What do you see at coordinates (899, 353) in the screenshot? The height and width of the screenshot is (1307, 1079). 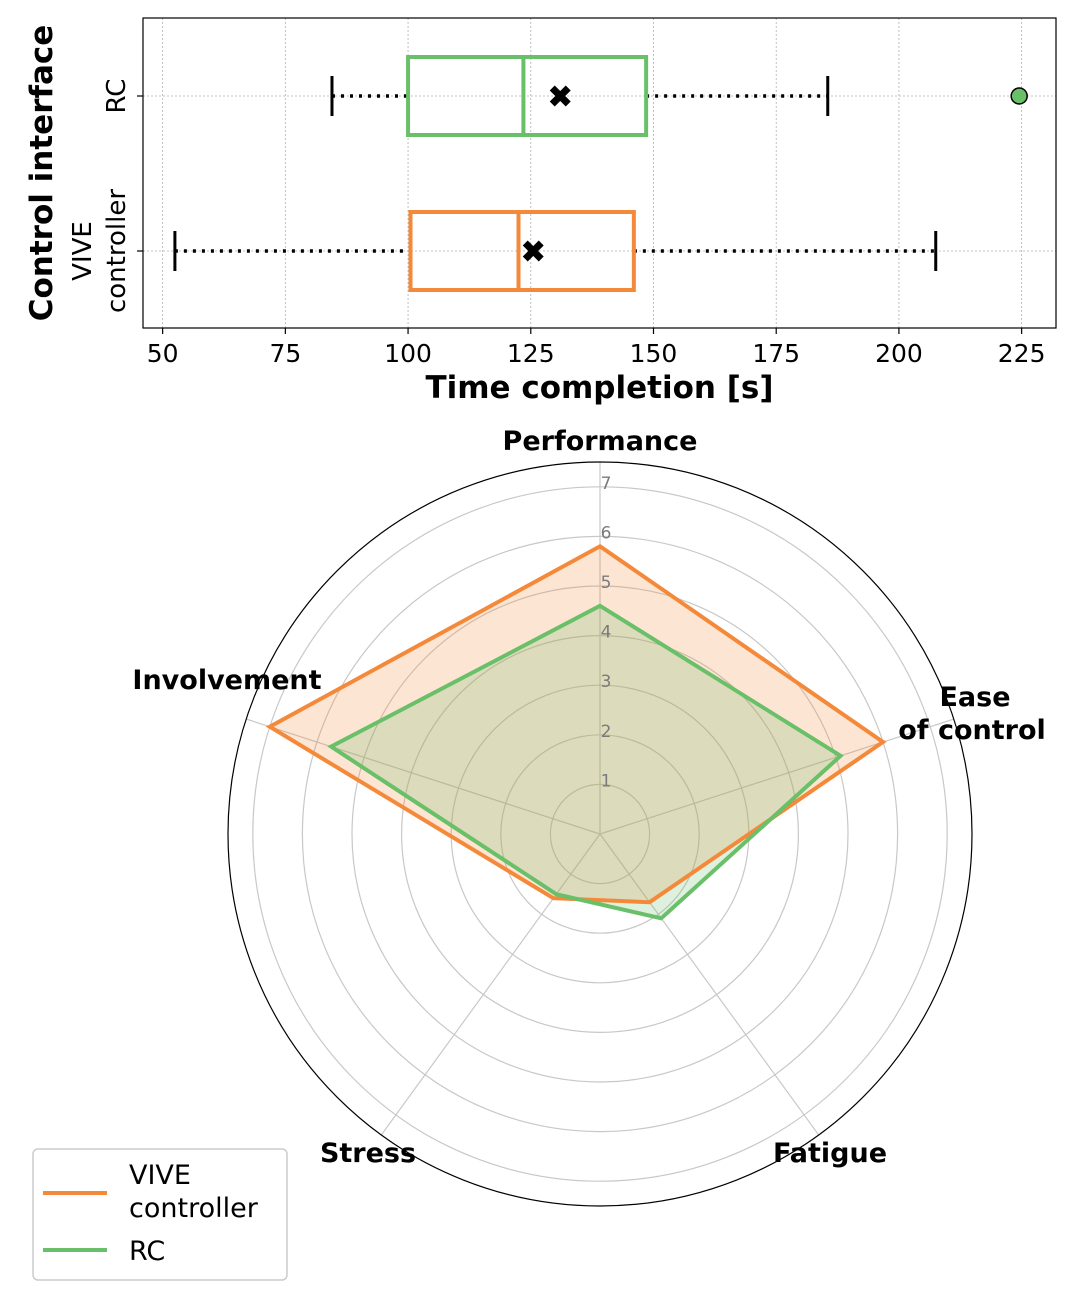 I see `x-tick-label: 200` at bounding box center [899, 353].